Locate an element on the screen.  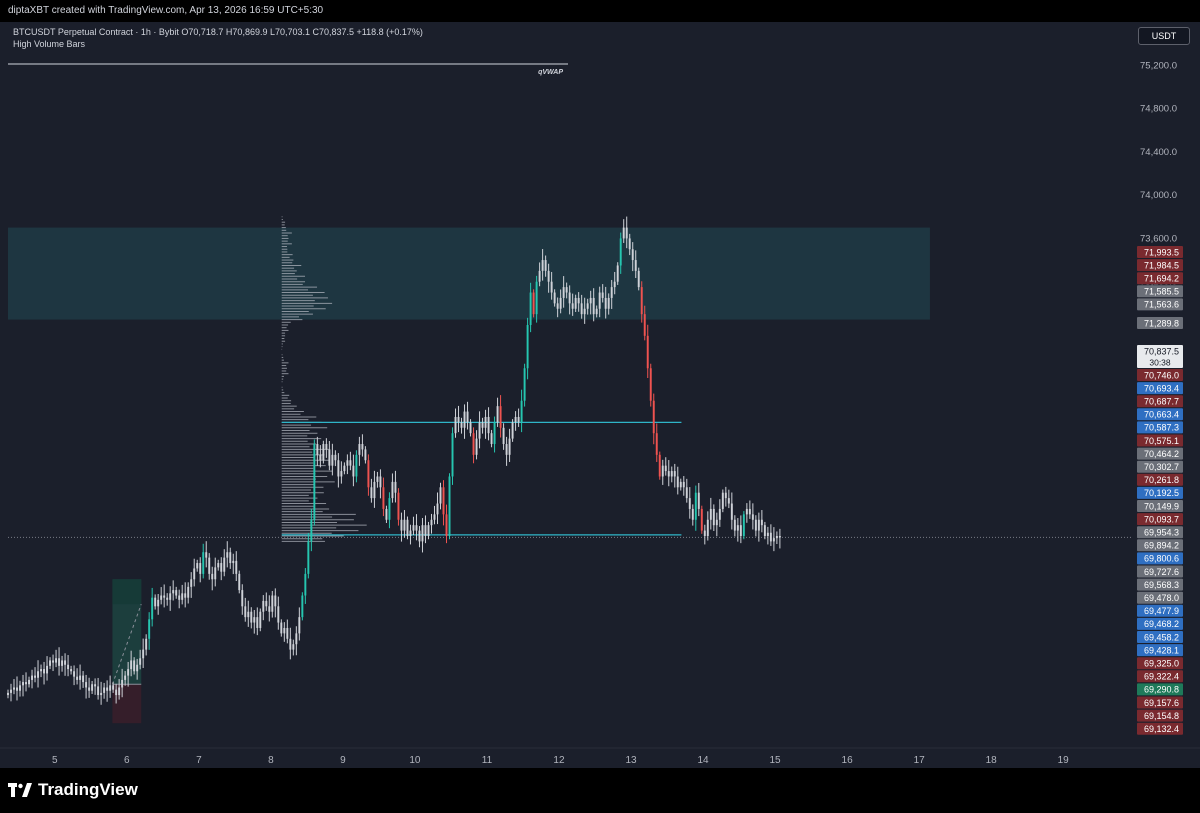
x-tick-label: 13 is located at coordinates (631, 760).